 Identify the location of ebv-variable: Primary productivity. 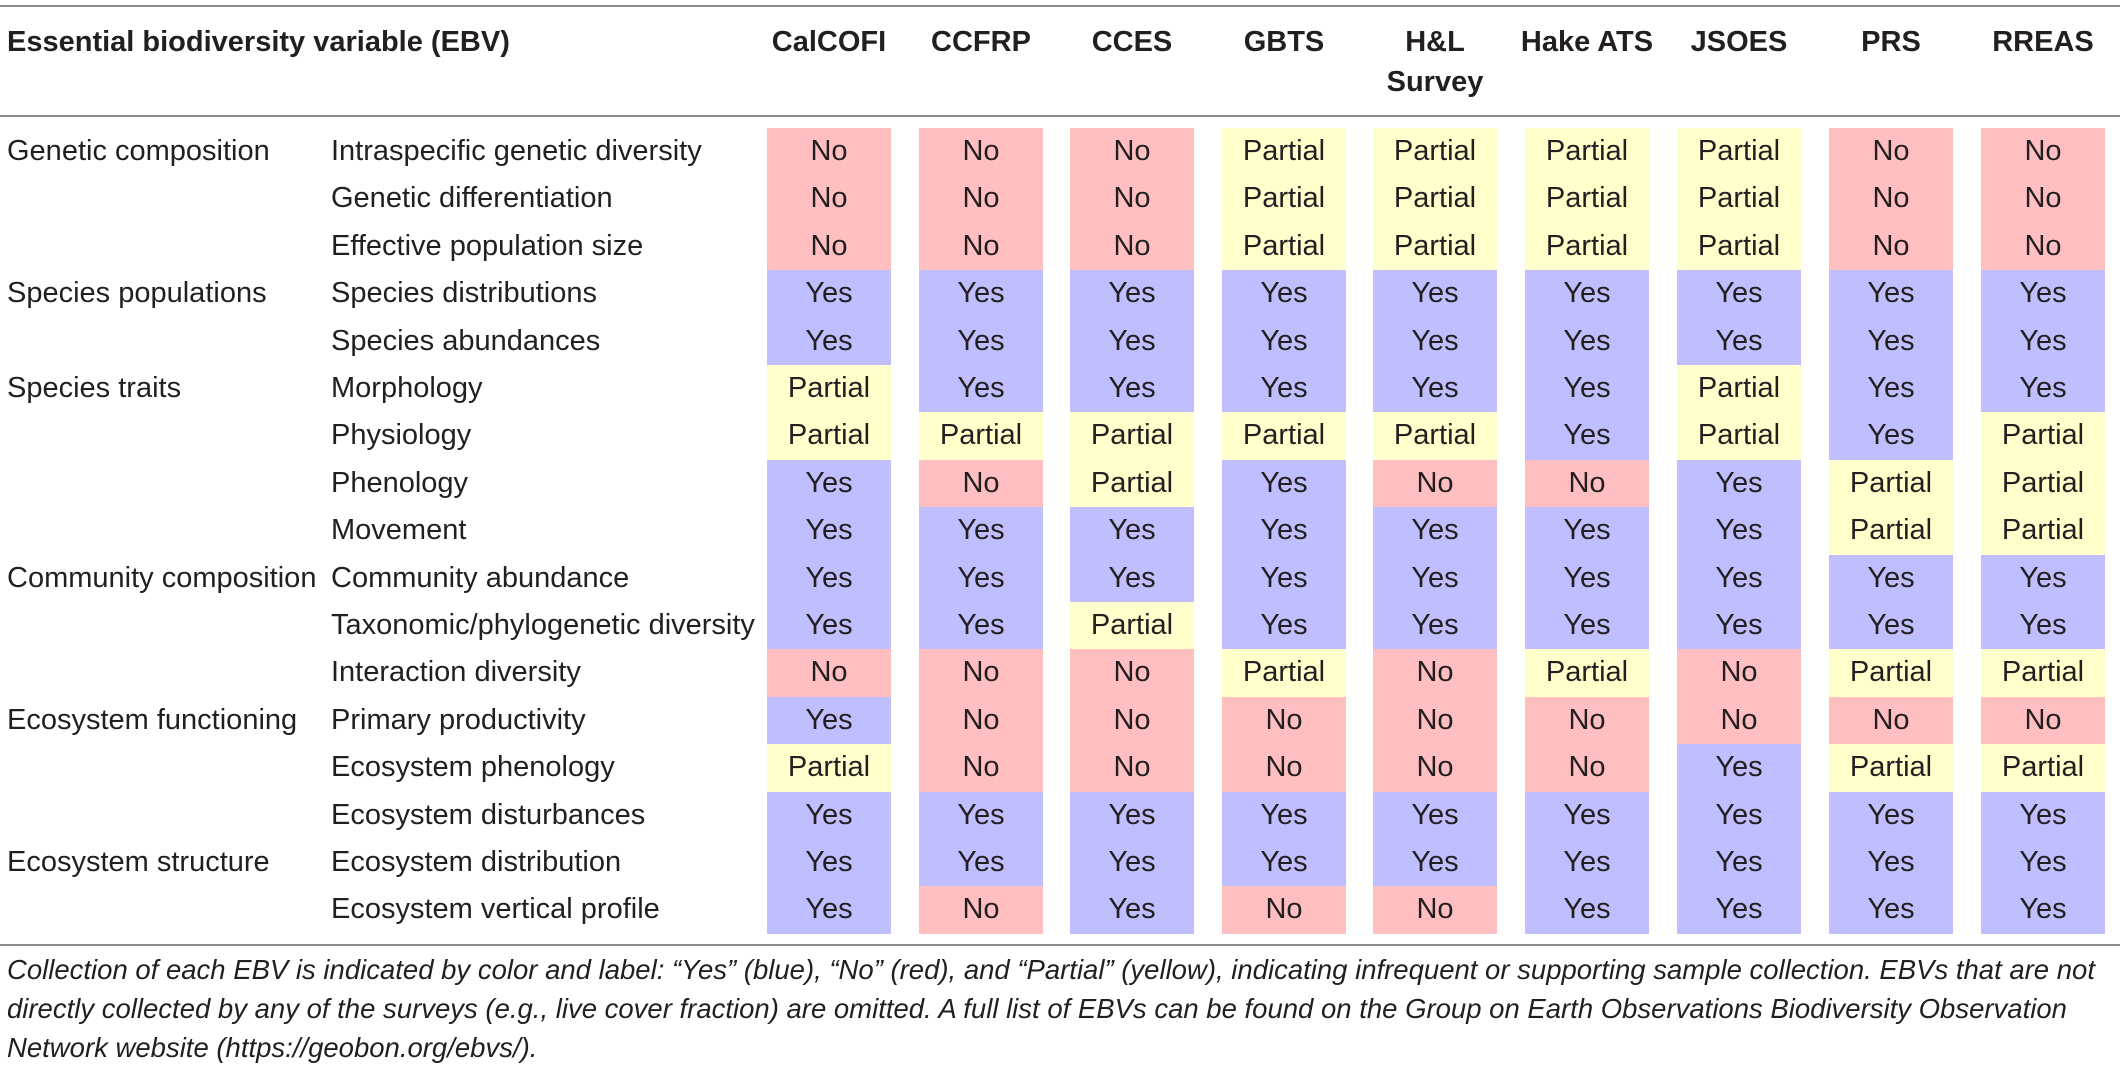
(458, 720).